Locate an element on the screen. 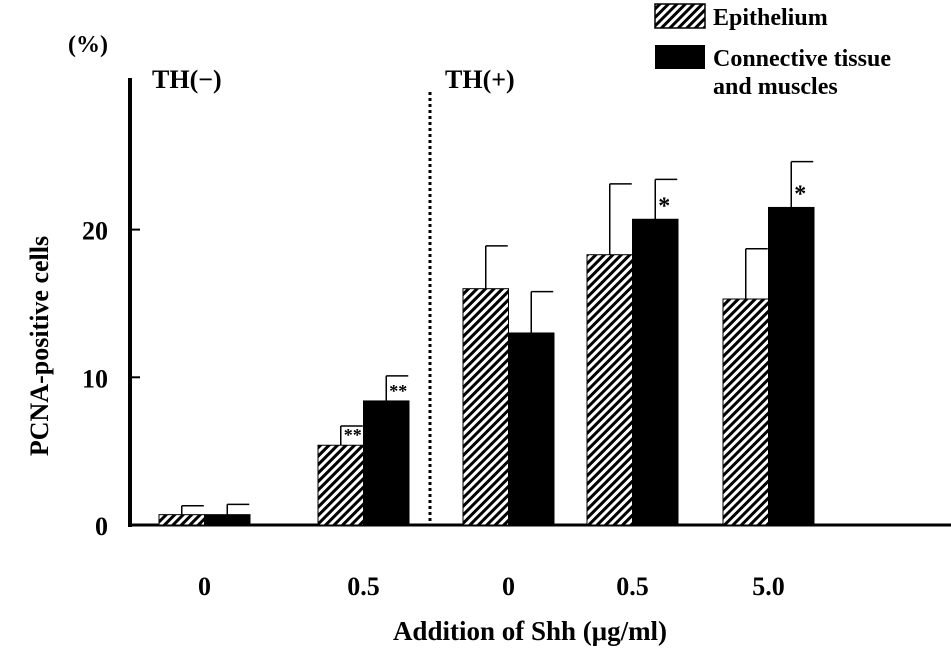  legend: Epithelium Connective tissue and muscles is located at coordinates (772, 51).